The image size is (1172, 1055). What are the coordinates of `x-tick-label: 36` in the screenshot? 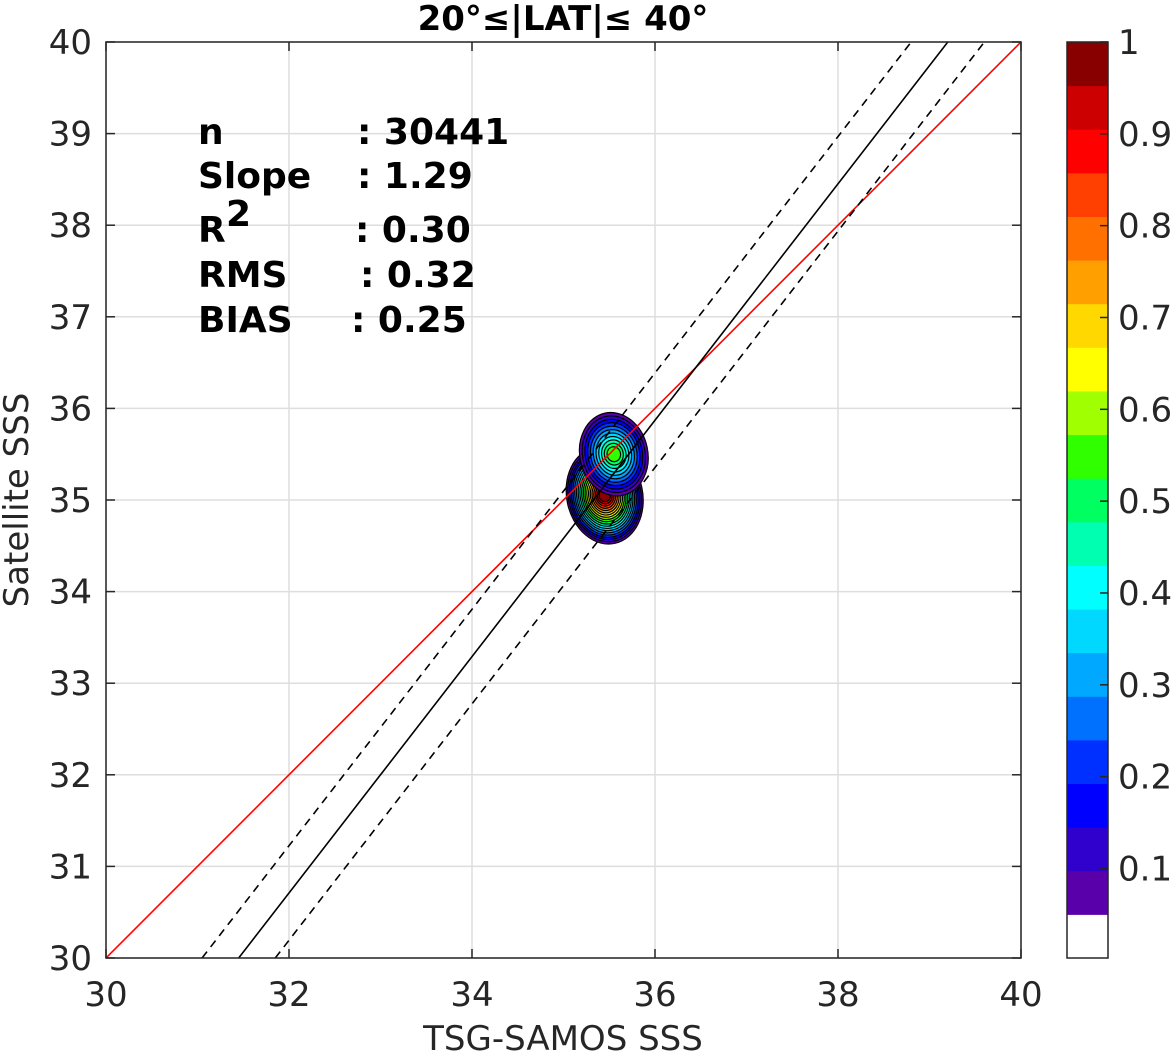 It's located at (654, 995).